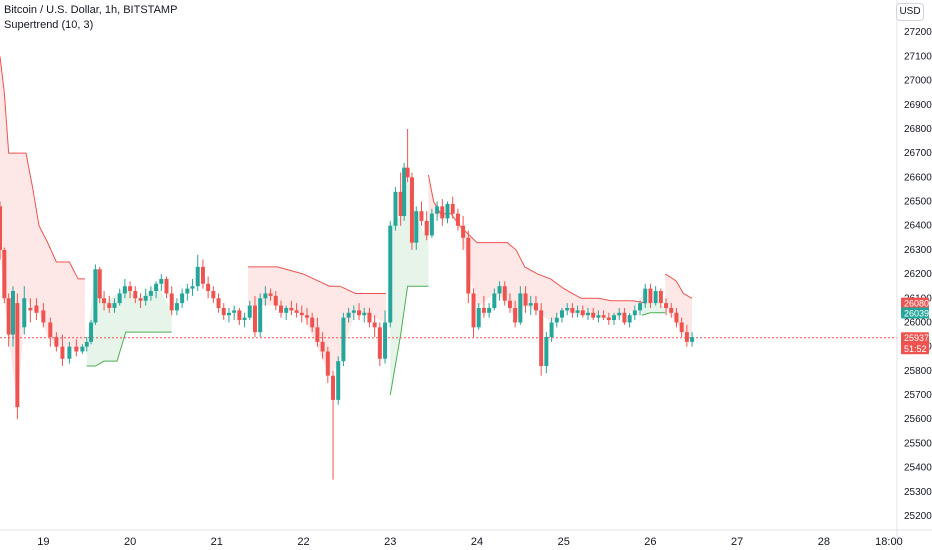 This screenshot has height=550, width=932. What do you see at coordinates (91, 10) in the screenshot?
I see `symbol-title: Bitcoin / U.S. Dollar, 1h, BITSTAMP` at bounding box center [91, 10].